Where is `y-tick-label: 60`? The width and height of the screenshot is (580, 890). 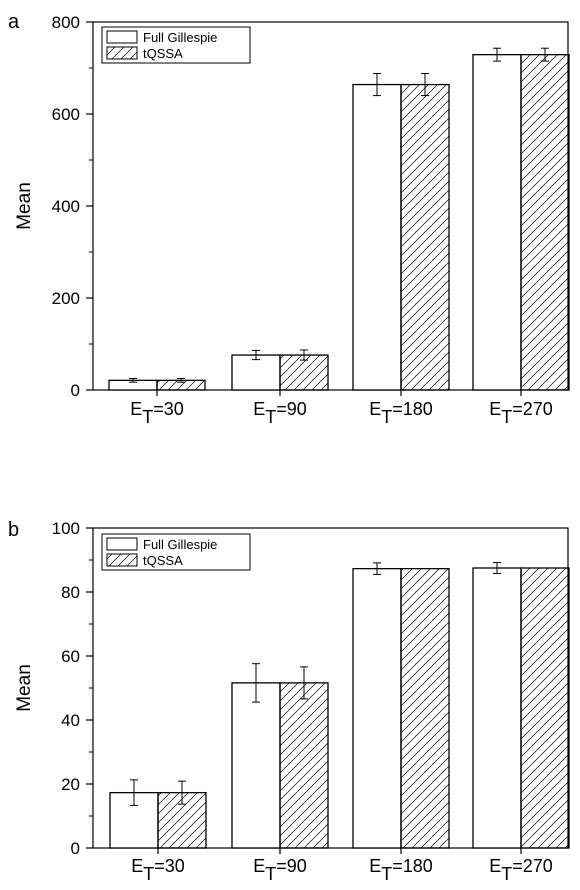
y-tick-label: 60 is located at coordinates (70, 656).